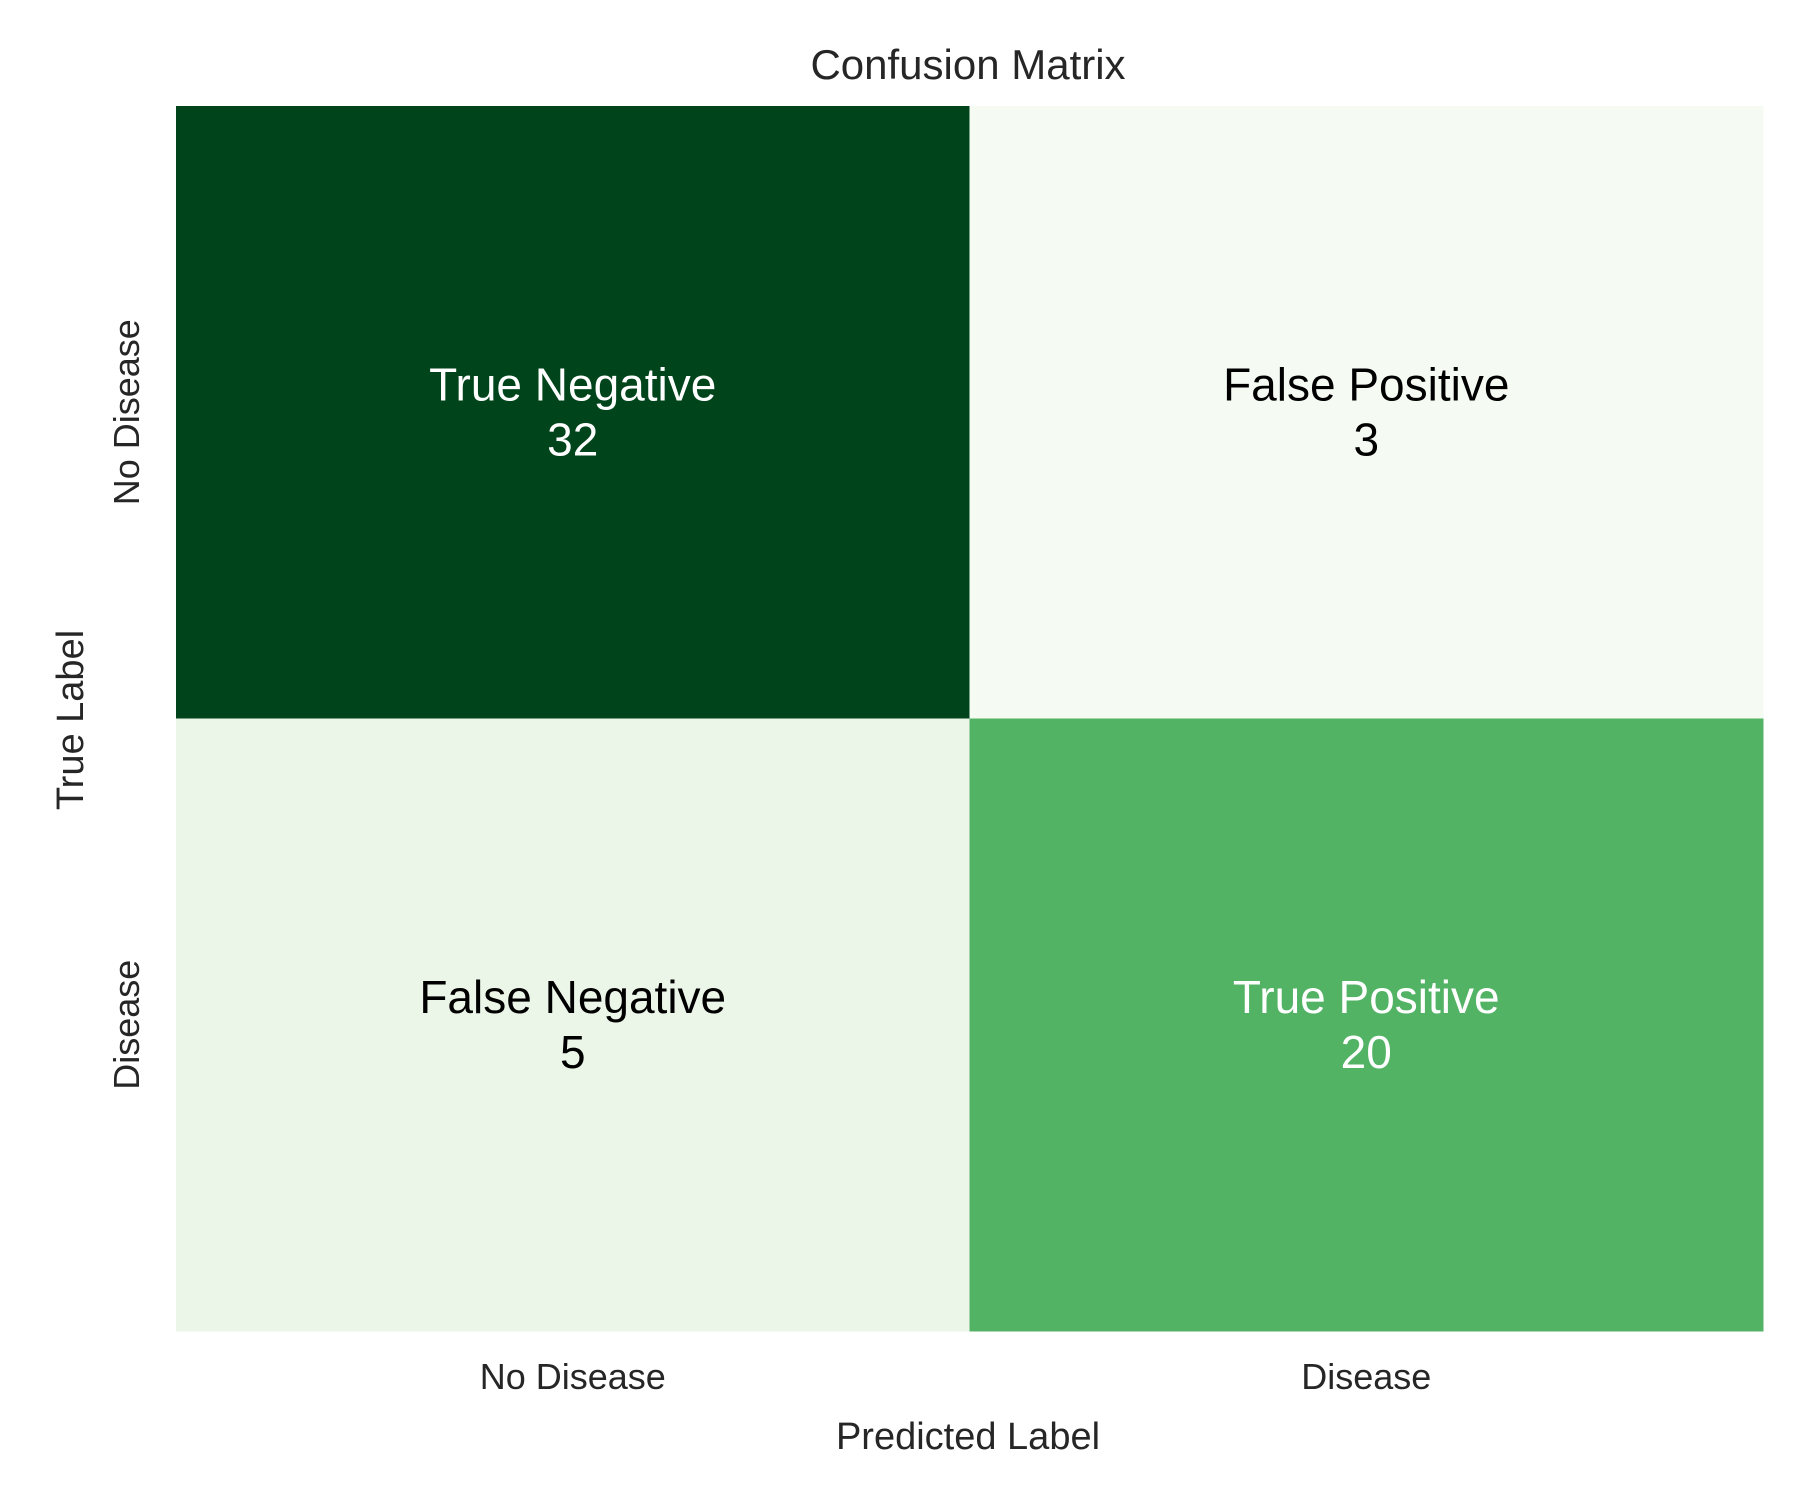 This screenshot has height=1500, width=1800. I want to click on x-tick-label-no-disease: No Disease, so click(573, 1376).